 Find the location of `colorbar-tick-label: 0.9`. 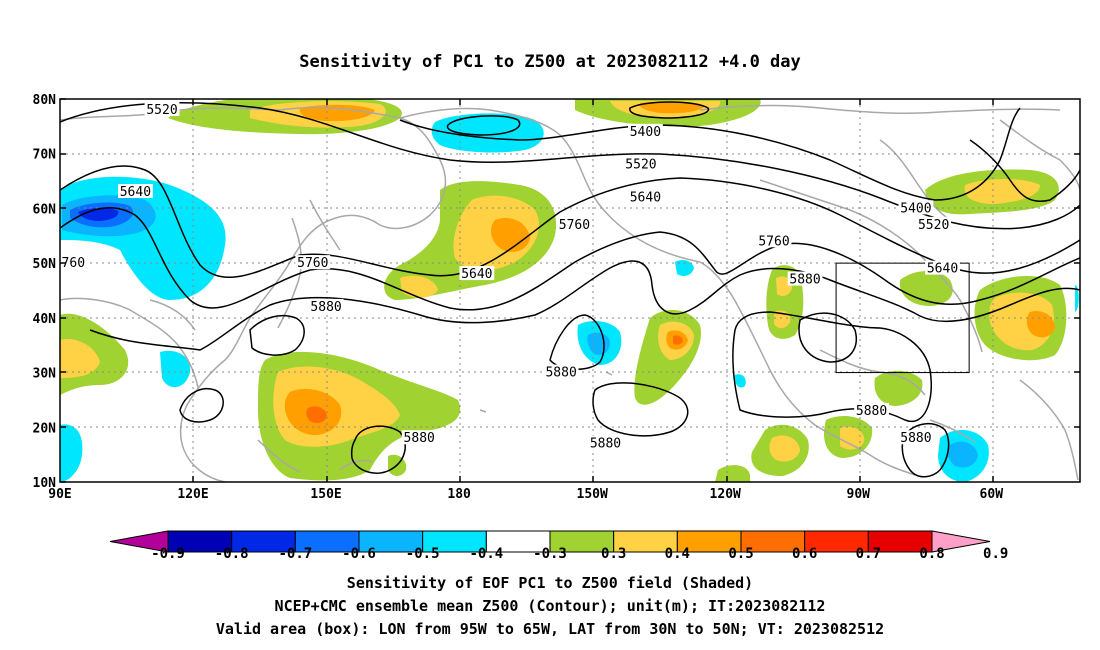

colorbar-tick-label: 0.9 is located at coordinates (995, 554).